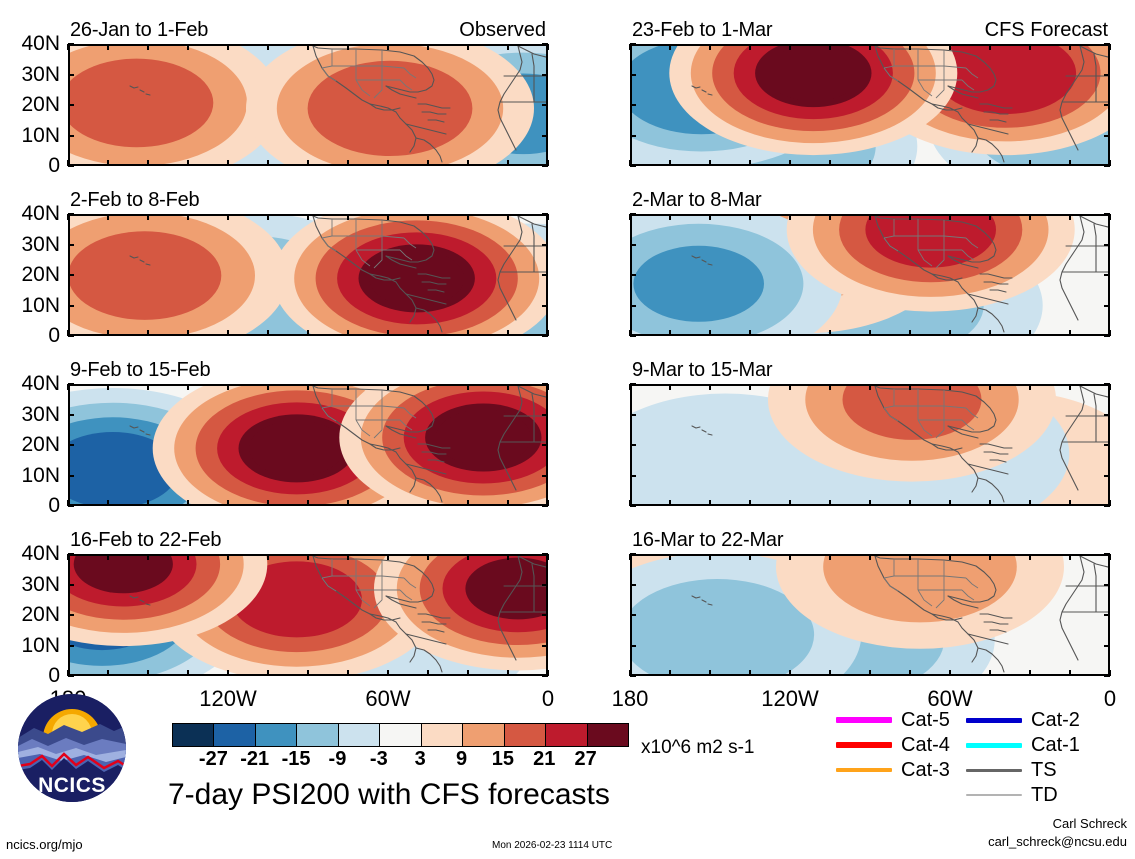  What do you see at coordinates (925, 720) in the screenshot?
I see `legend-label: Cat-5` at bounding box center [925, 720].